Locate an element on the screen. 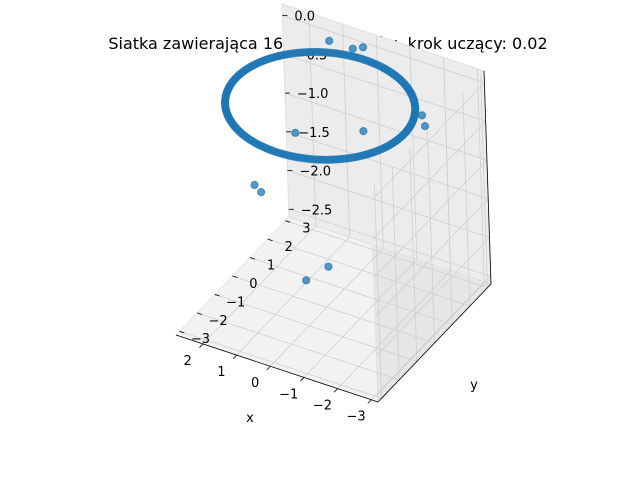 This screenshot has width=640, height=480. y-tick-label: 3 is located at coordinates (306, 229).